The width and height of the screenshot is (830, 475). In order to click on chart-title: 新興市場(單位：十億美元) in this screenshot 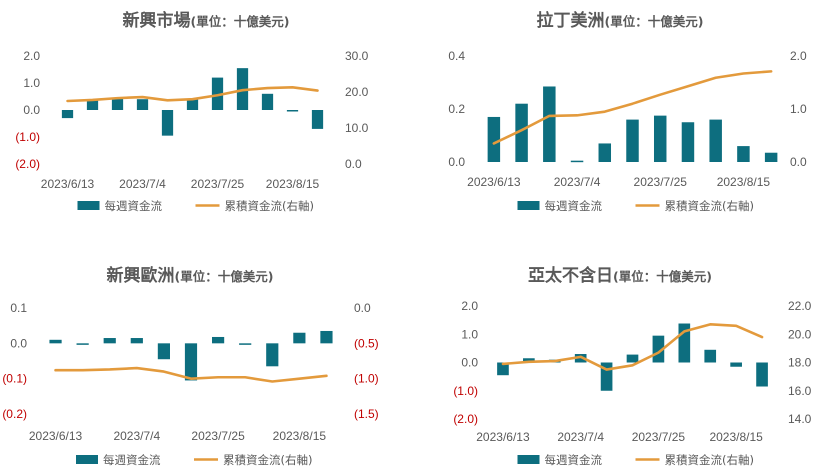, I will do `click(206, 20)`.